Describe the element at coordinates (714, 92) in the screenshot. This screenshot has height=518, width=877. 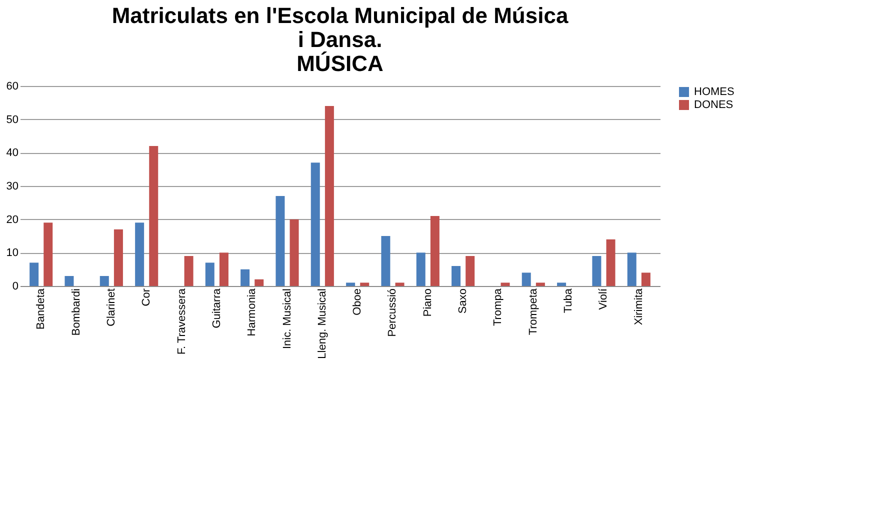
I see `legend-label: HOMES` at that location.